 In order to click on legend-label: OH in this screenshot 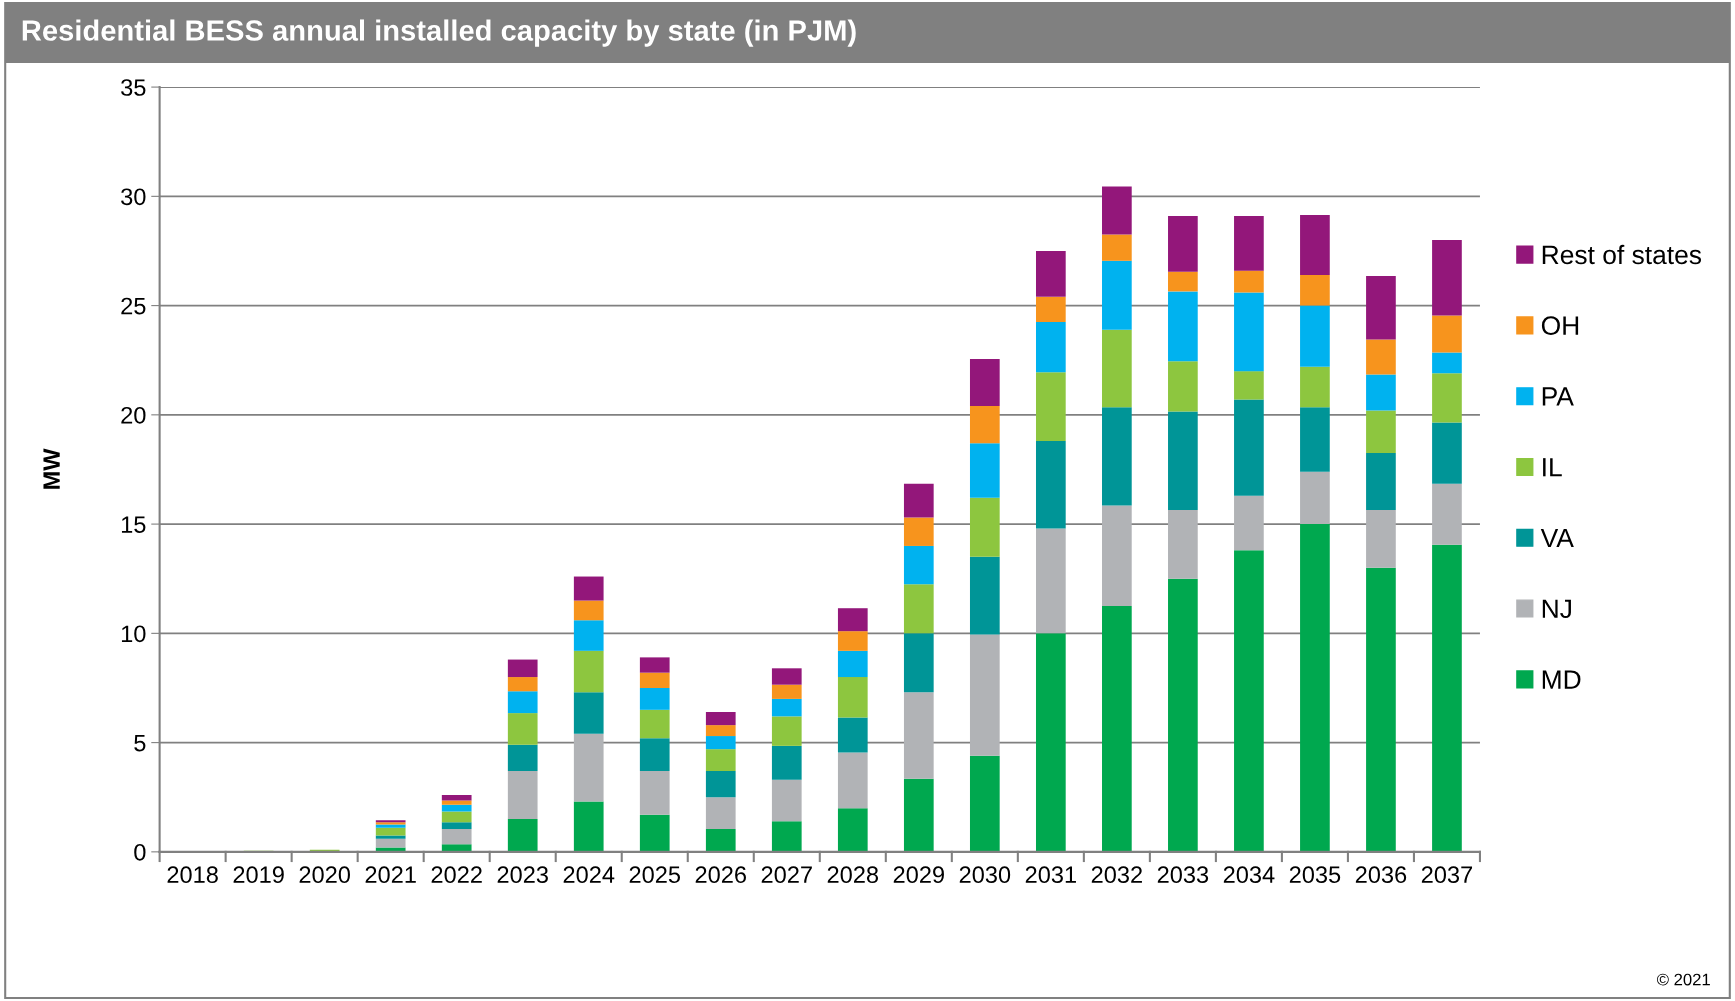, I will do `click(1560, 325)`.